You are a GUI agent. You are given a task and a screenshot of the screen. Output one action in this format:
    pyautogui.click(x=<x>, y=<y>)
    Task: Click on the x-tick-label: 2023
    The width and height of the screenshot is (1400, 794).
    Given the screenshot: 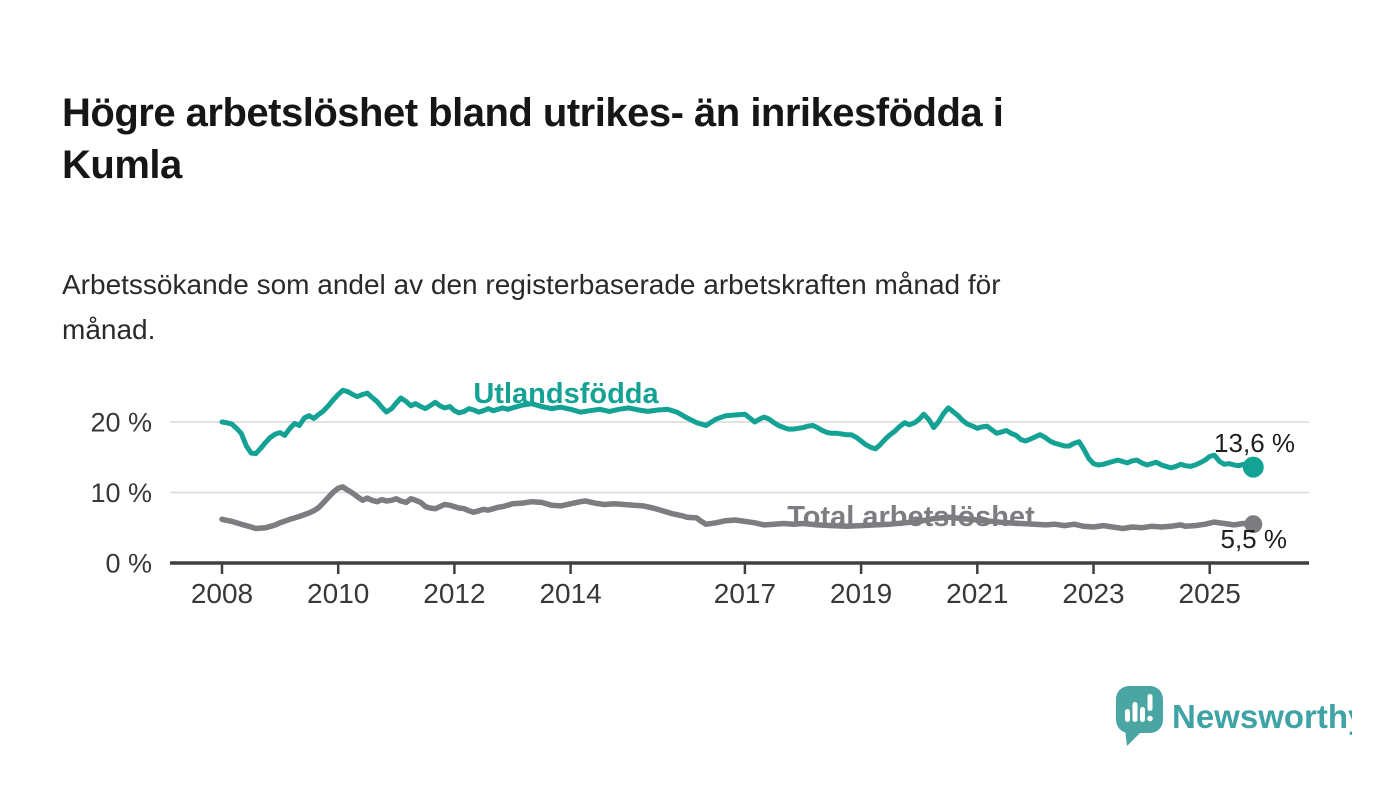 What is the action you would take?
    pyautogui.click(x=1093, y=593)
    